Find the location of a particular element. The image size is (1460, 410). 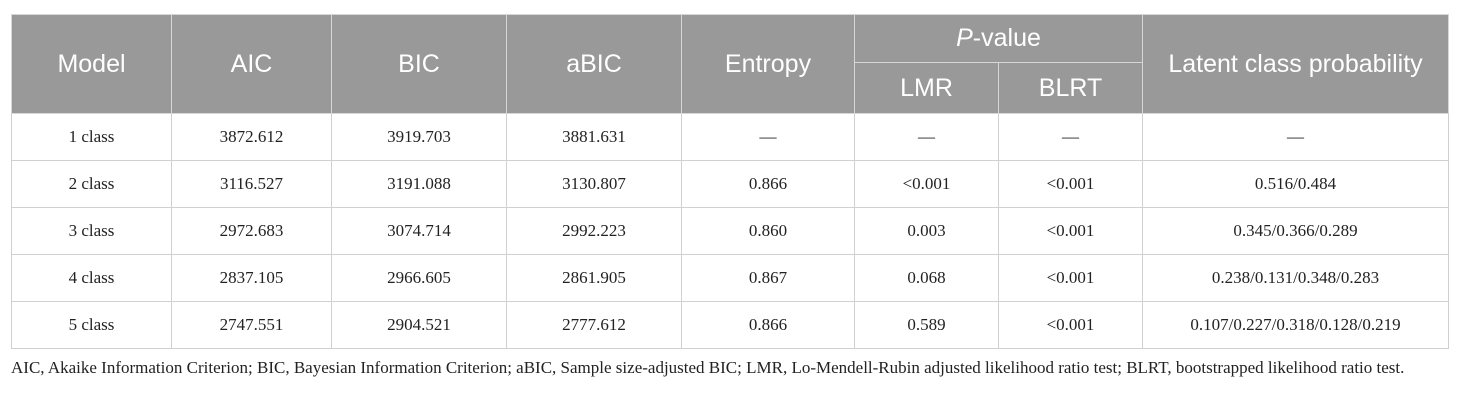

cell-bic: 3191.088 is located at coordinates (419, 184).